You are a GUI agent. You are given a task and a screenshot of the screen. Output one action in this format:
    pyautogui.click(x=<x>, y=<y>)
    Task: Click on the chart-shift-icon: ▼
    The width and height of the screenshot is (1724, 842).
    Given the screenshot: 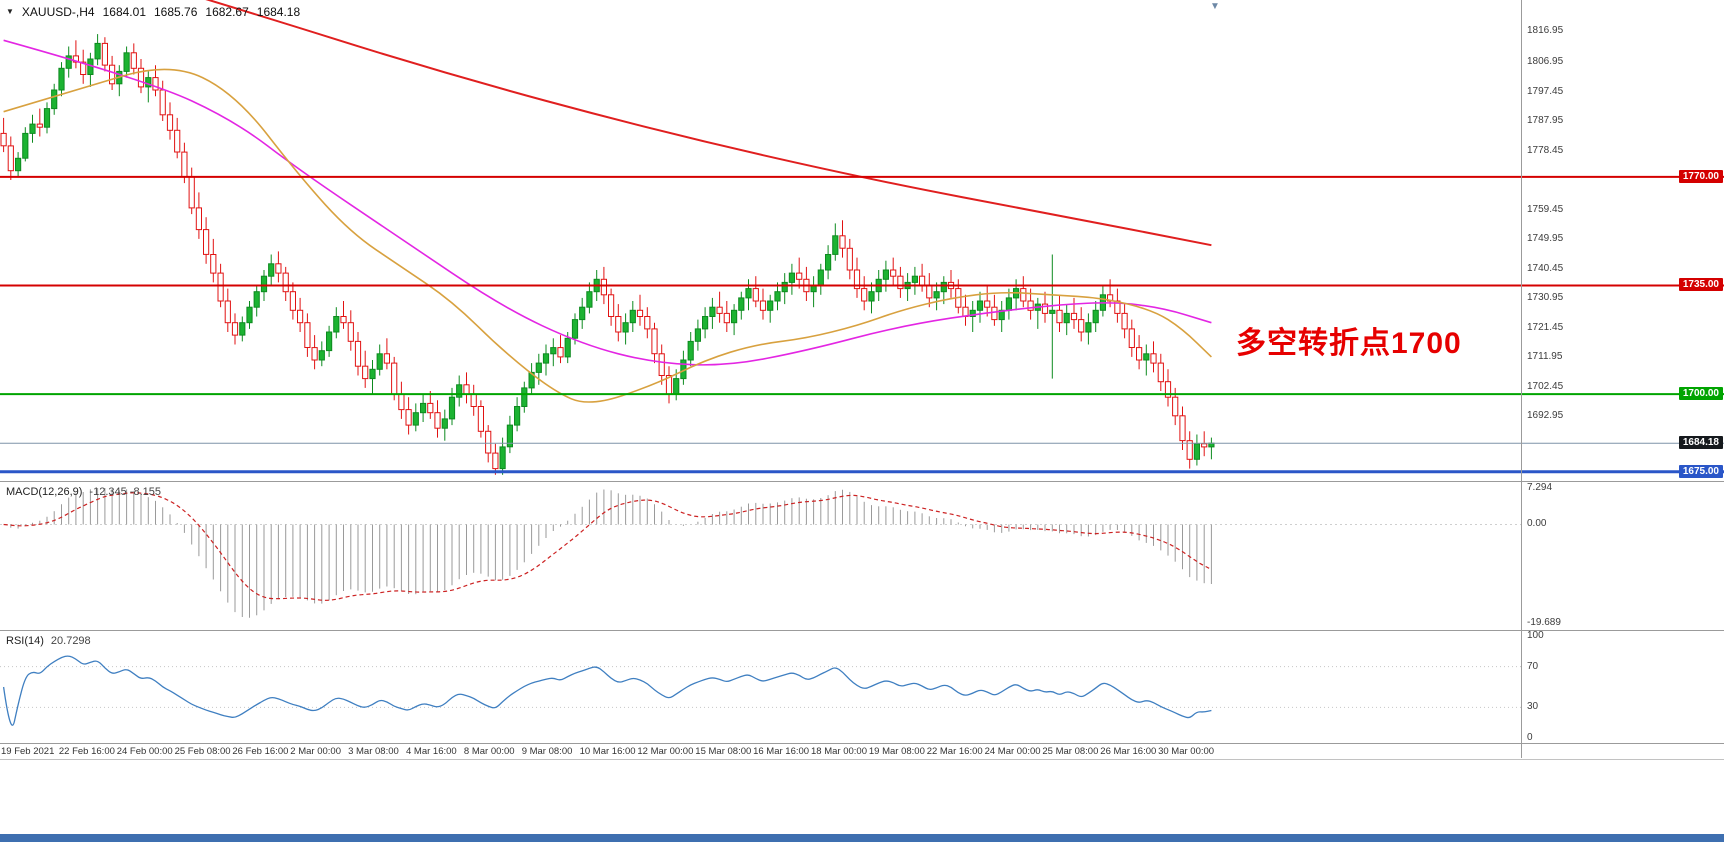 What is the action you would take?
    pyautogui.click(x=1215, y=6)
    